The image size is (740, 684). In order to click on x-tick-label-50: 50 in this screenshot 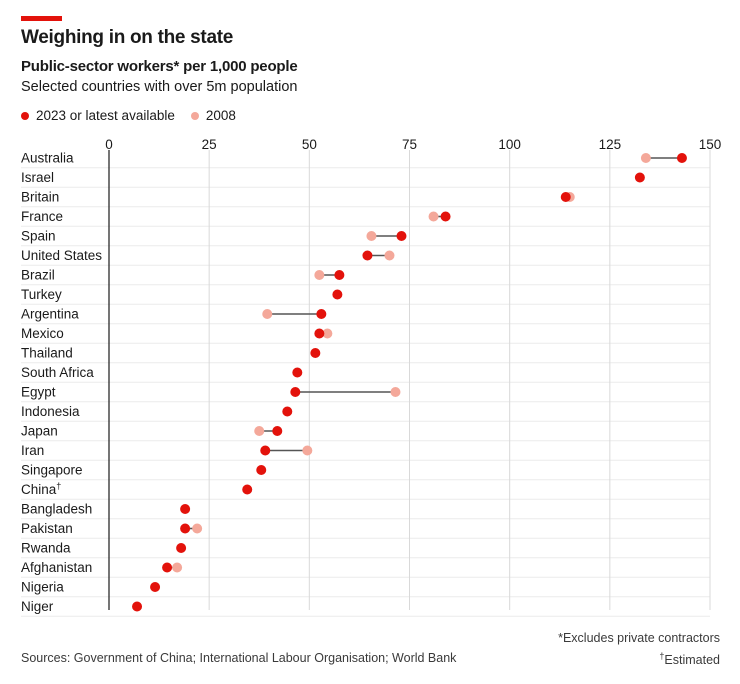, I will do `click(309, 144)`.